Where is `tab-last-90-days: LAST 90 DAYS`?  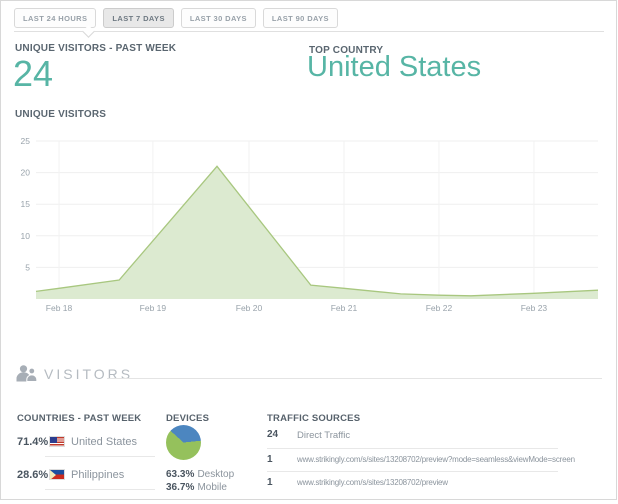 tab-last-90-days: LAST 90 DAYS is located at coordinates (300, 18).